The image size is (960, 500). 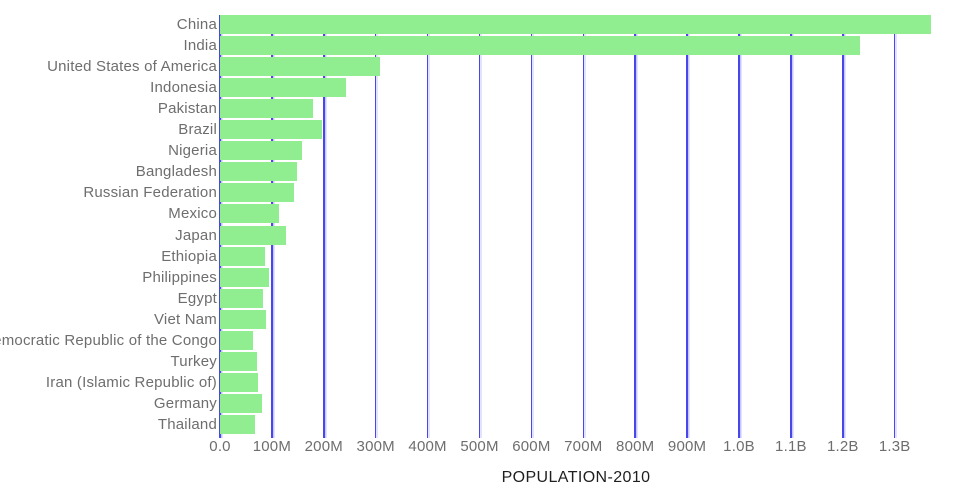 I want to click on category-label-russian-federation: Russian Federation, so click(x=150, y=193).